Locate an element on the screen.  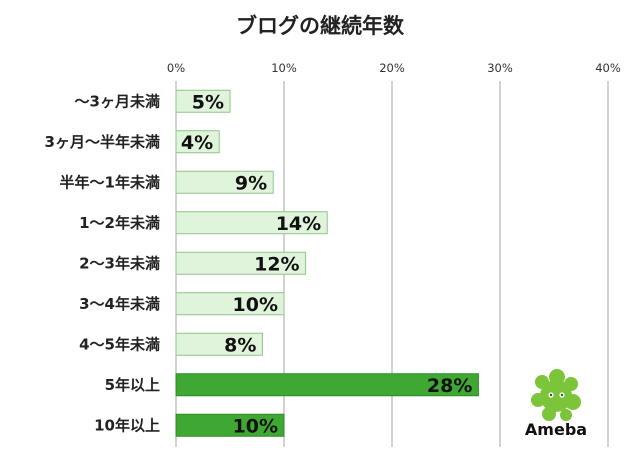
category-label: 2～3年未満 is located at coordinates (119, 263).